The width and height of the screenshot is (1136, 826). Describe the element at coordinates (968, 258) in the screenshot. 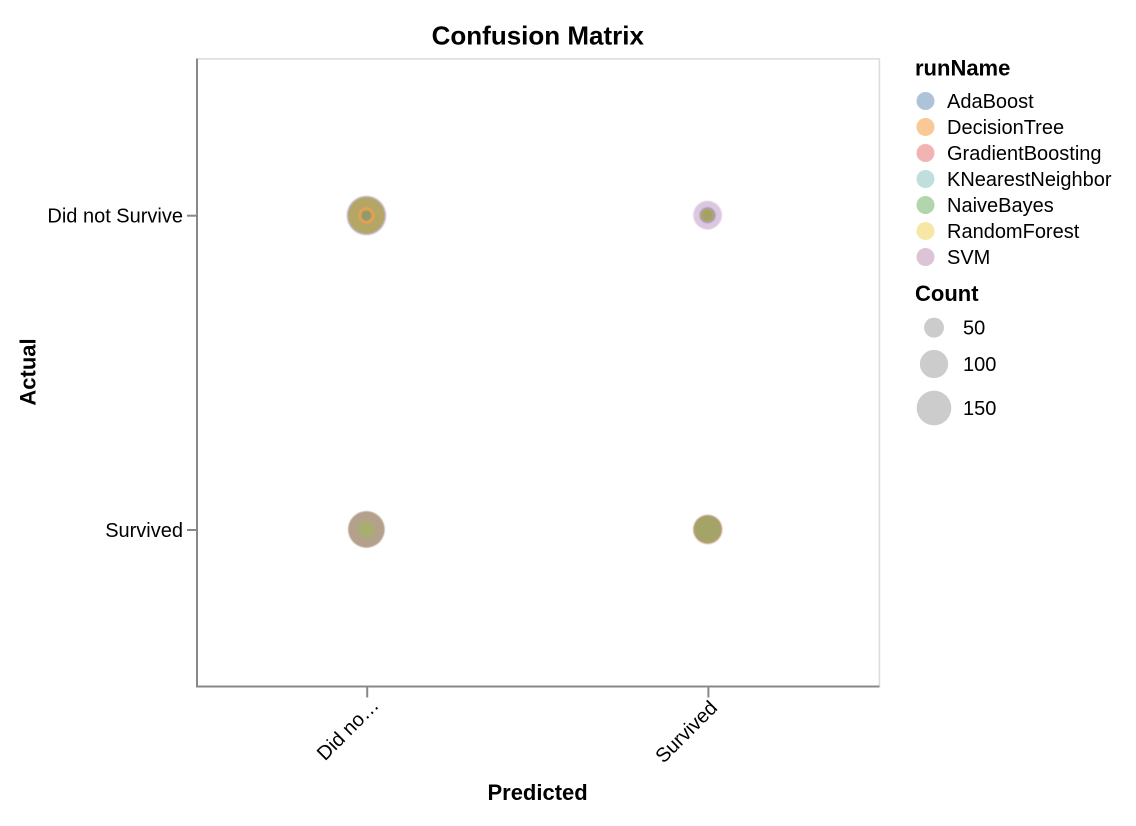

I see `svg-text: SVM` at that location.